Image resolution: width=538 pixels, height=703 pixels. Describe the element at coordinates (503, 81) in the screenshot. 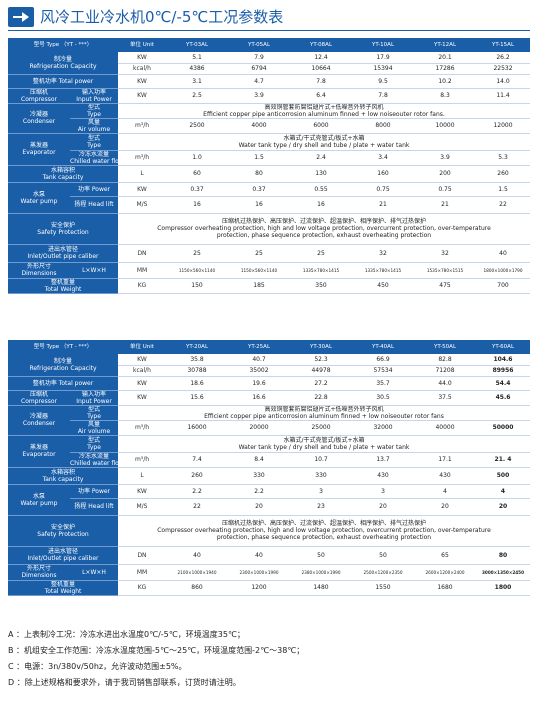

I see `t1-cell: 14.0` at that location.